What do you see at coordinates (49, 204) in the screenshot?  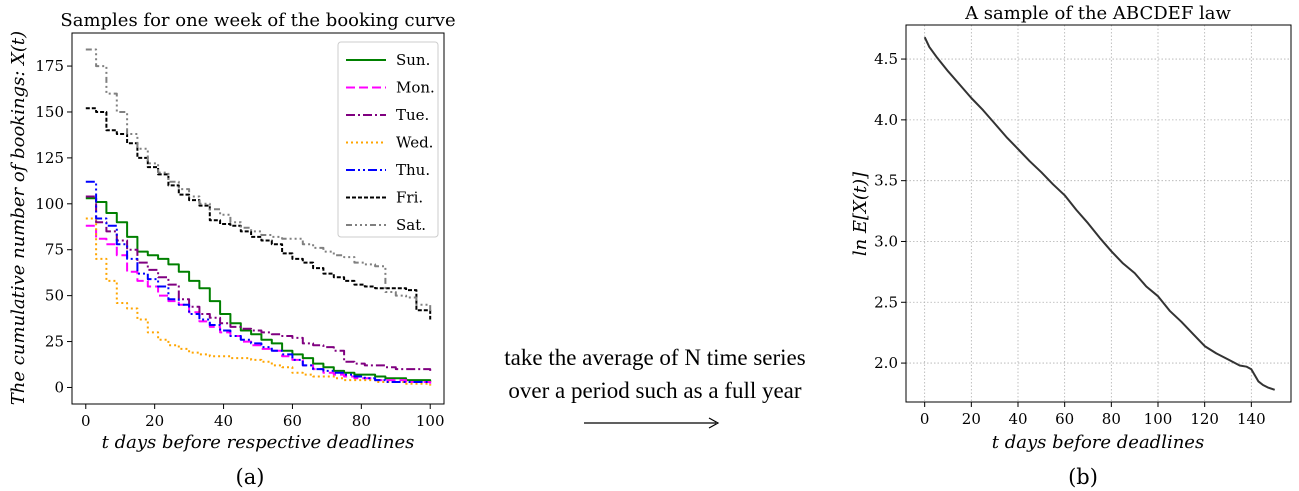 I see `y-tick-label: 100` at bounding box center [49, 204].